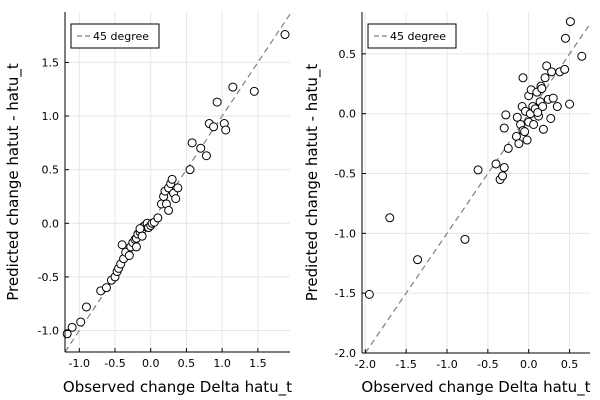 The image size is (600, 400). I want to click on right-x-tick-label-4: 0.0, so click(529, 364).